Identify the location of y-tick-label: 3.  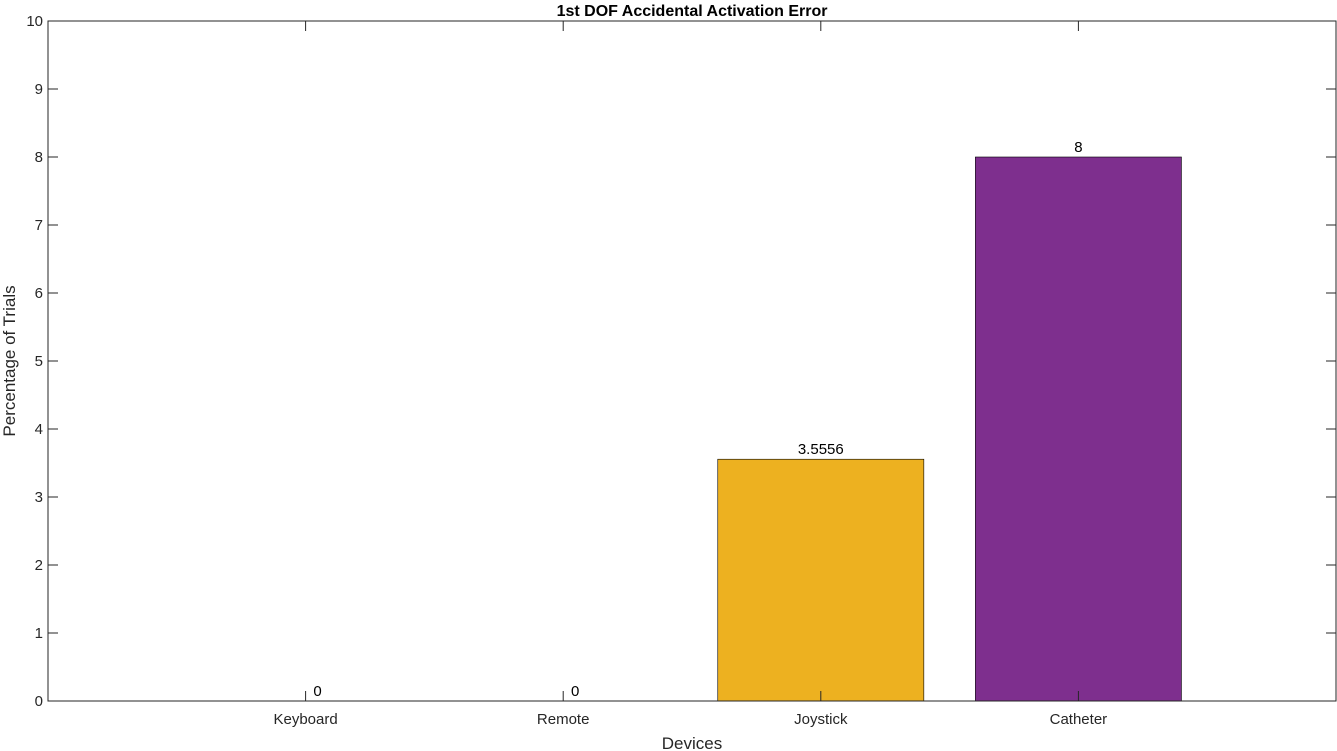
(39, 497).